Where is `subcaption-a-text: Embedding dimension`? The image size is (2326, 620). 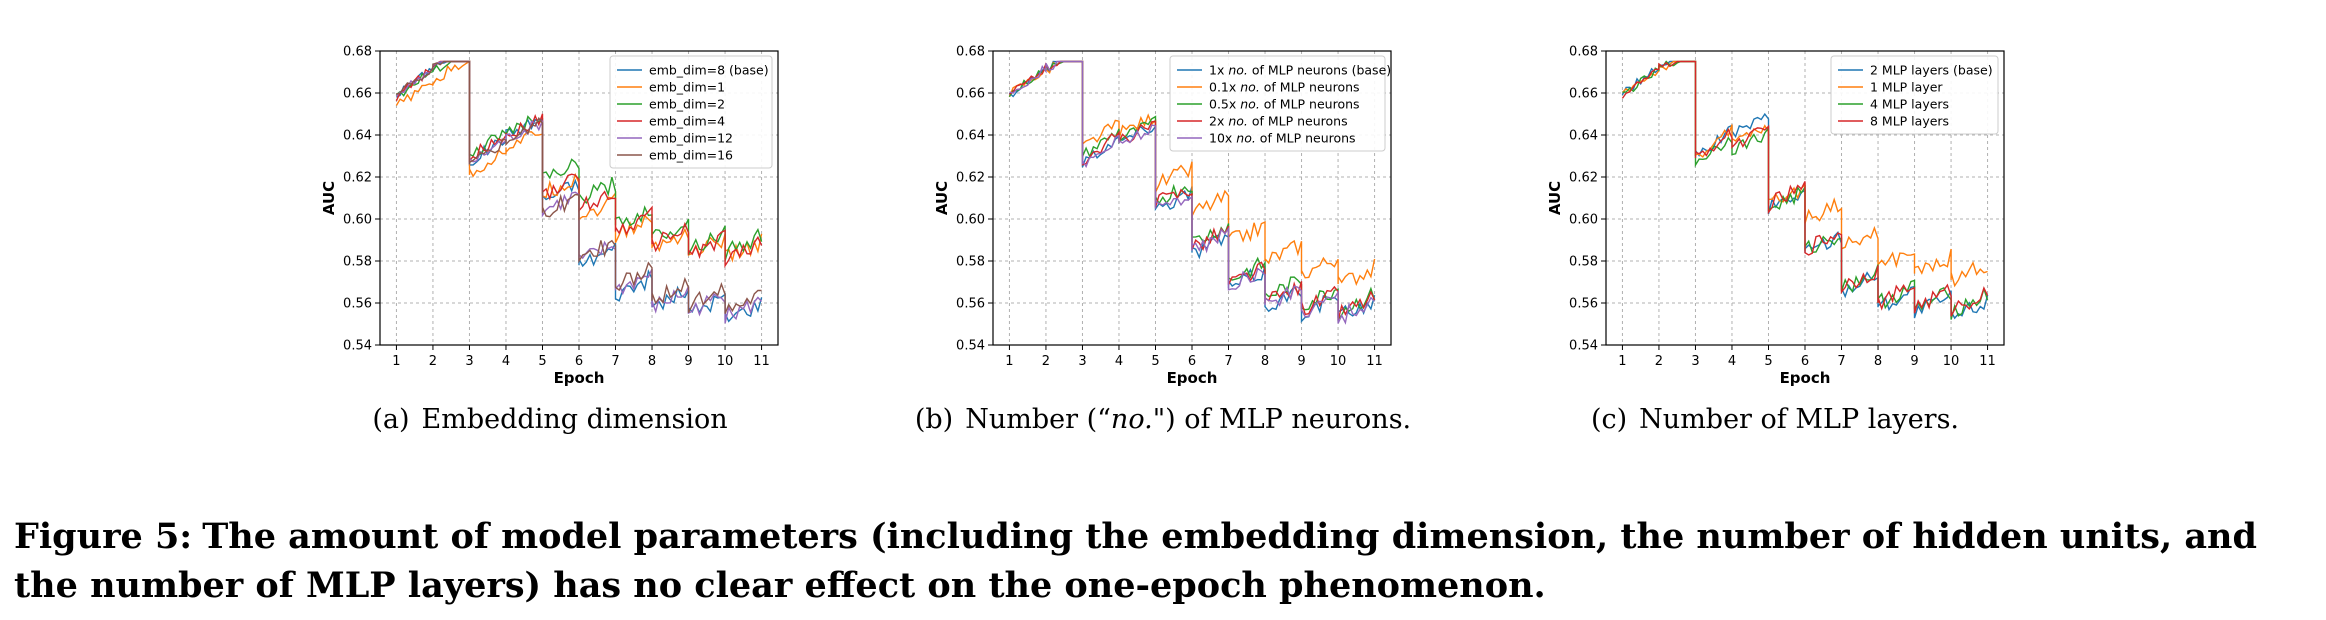
subcaption-a-text: Embedding dimension is located at coordinates (574, 419).